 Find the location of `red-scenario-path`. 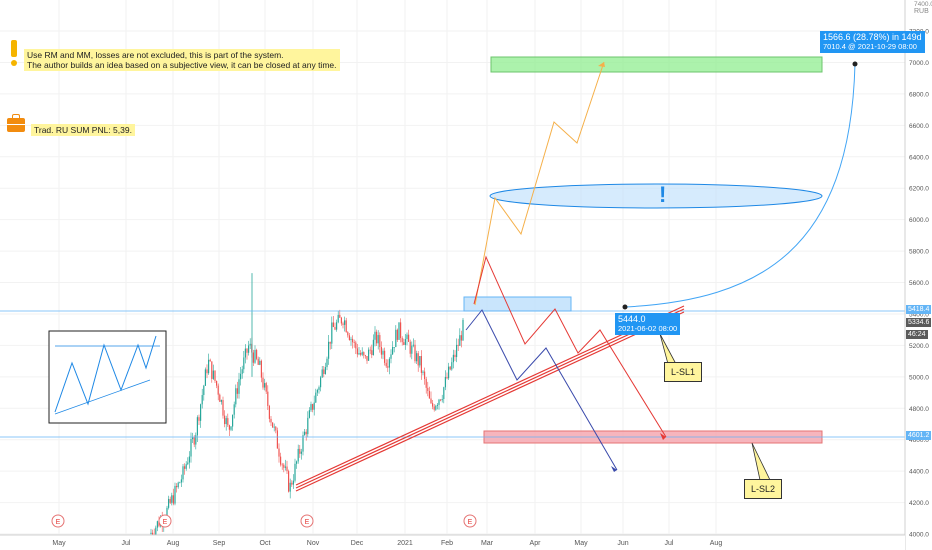

red-scenario-path is located at coordinates (570, 346).